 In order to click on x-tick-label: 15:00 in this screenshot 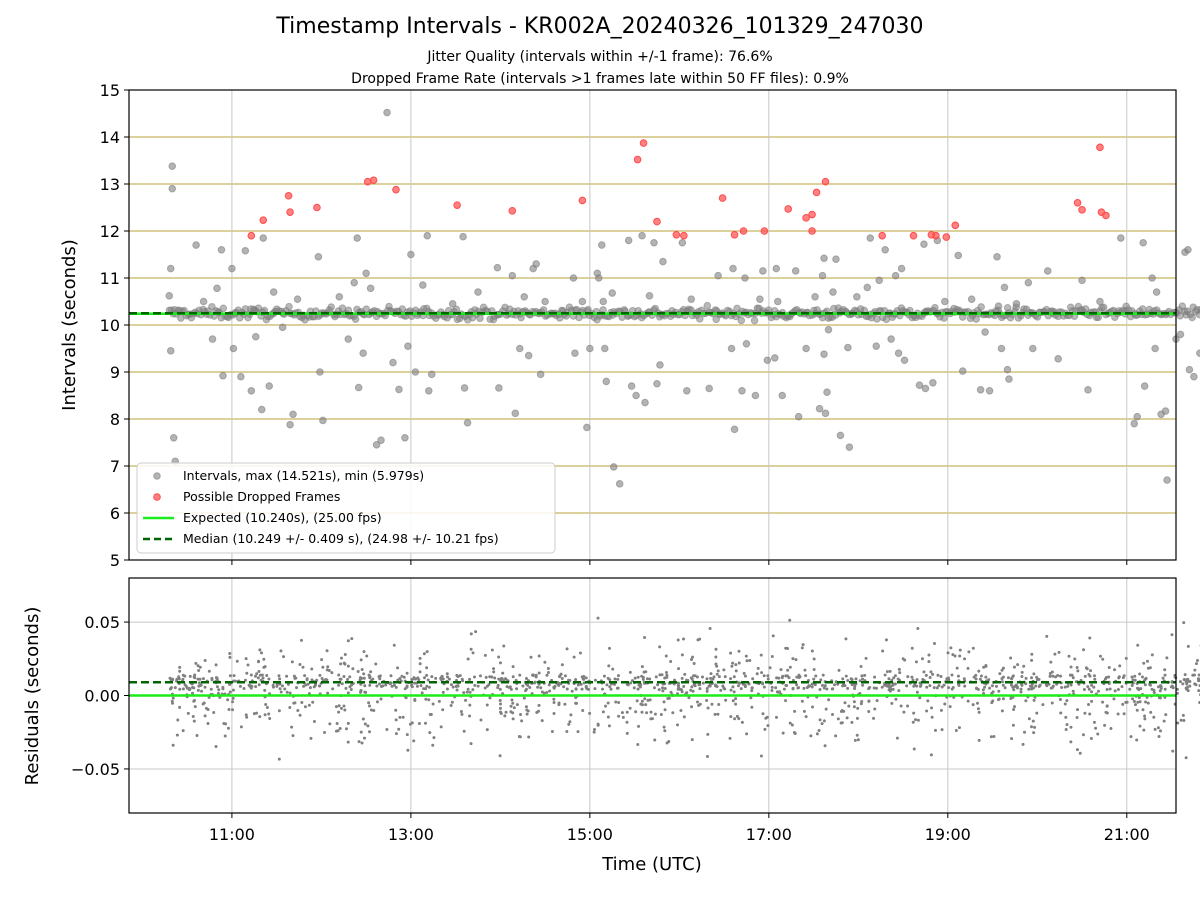, I will do `click(590, 834)`.